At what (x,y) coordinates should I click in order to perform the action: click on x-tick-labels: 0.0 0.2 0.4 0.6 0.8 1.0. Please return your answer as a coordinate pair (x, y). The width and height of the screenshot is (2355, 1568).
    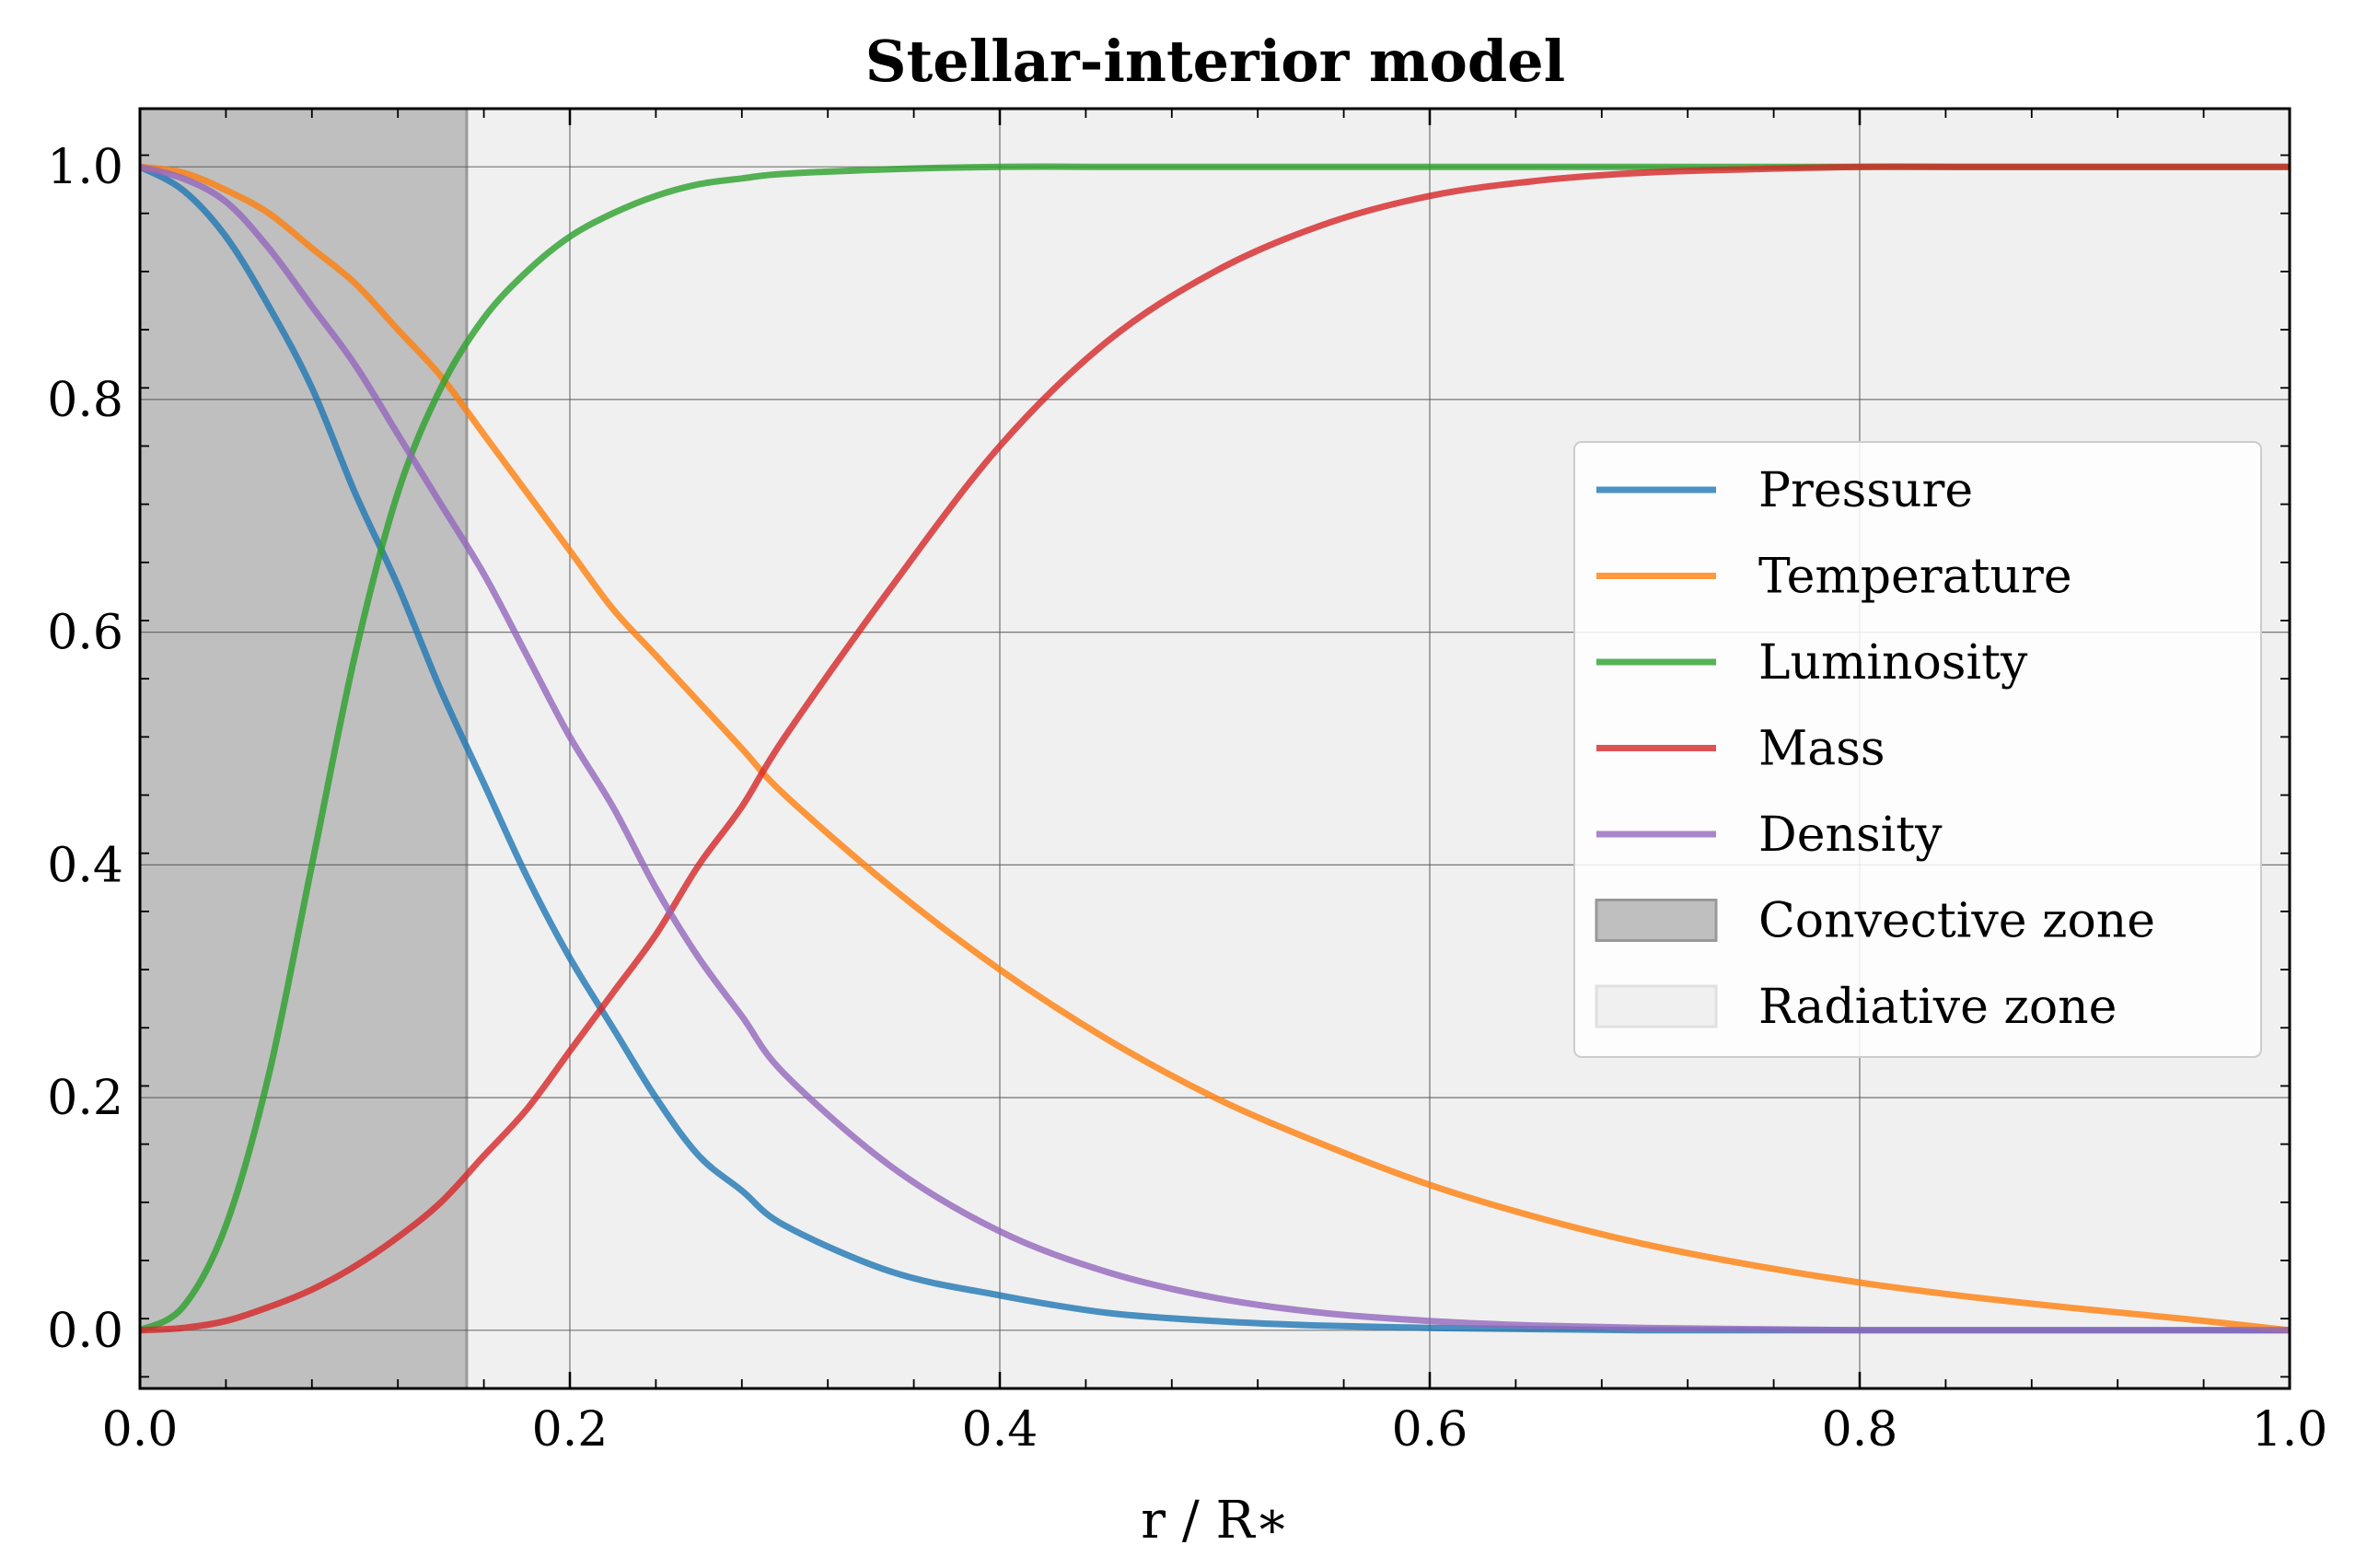
    Looking at the image, I should click on (1215, 1430).